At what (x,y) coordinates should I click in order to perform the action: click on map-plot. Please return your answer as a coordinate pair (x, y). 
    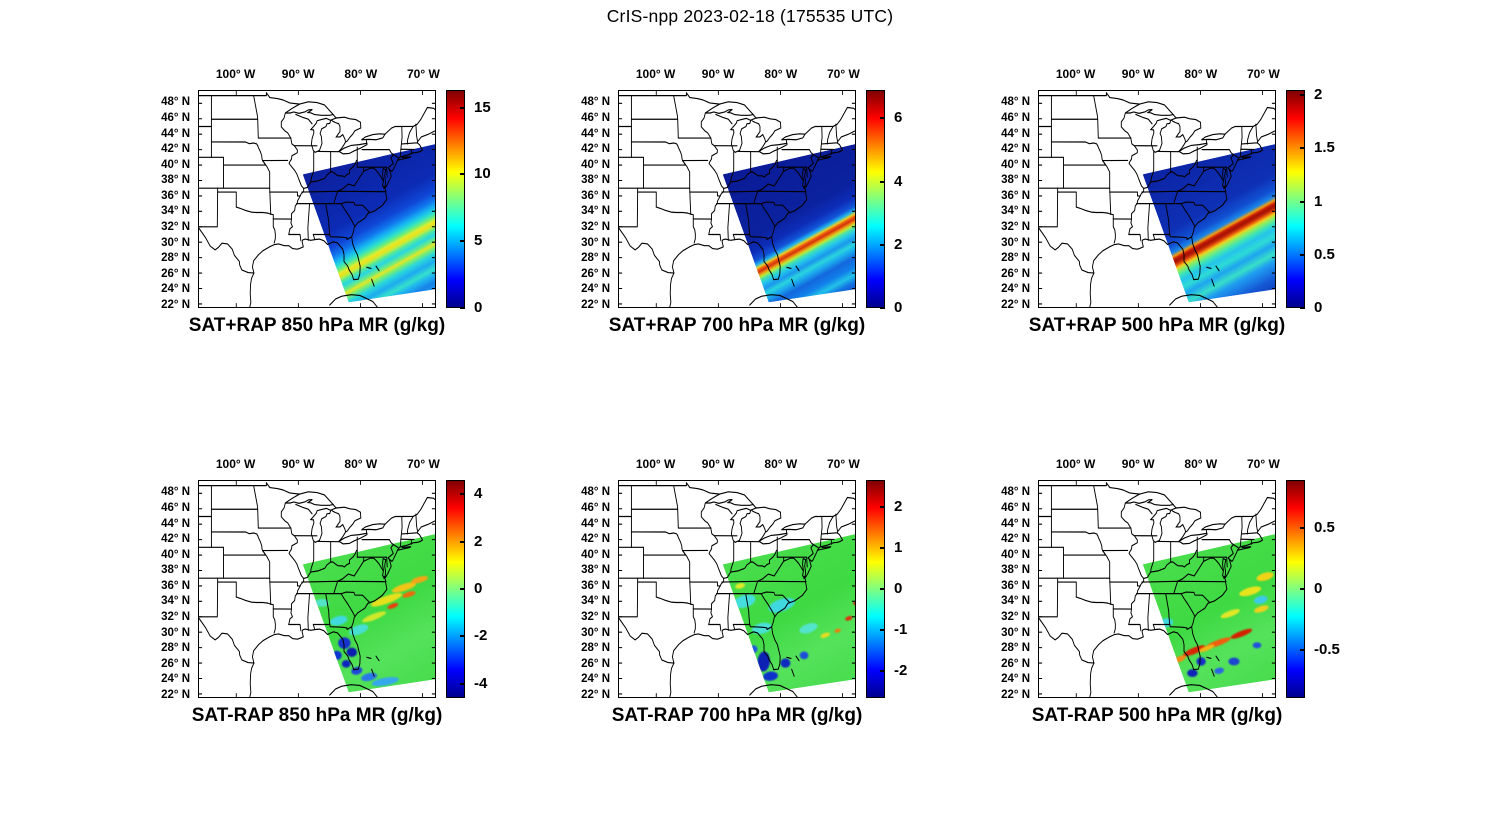
    Looking at the image, I should click on (1157, 199).